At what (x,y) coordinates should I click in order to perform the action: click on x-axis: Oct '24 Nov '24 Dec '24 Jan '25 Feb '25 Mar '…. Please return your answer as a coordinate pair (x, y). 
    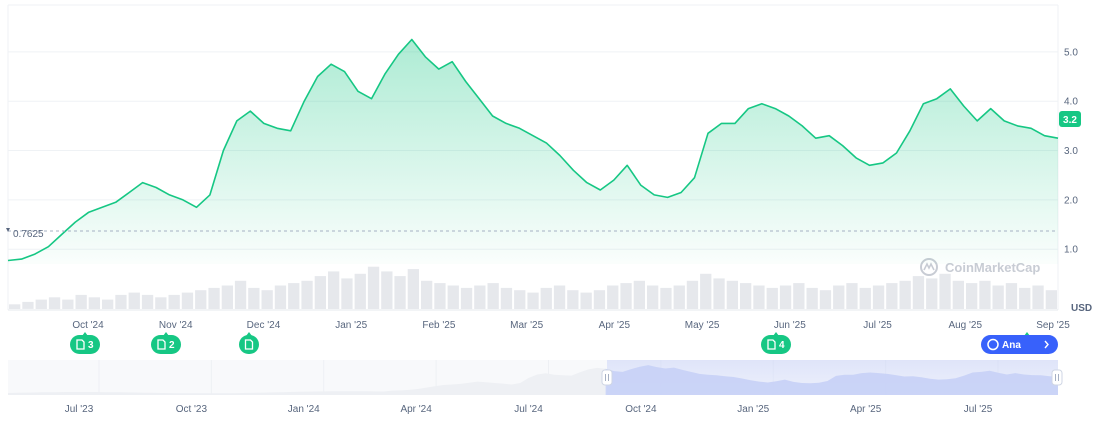
    Looking at the image, I should click on (571, 325).